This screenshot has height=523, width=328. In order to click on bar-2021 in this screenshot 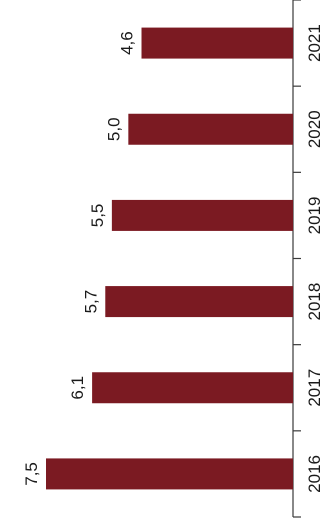, I will do `click(217, 43)`.